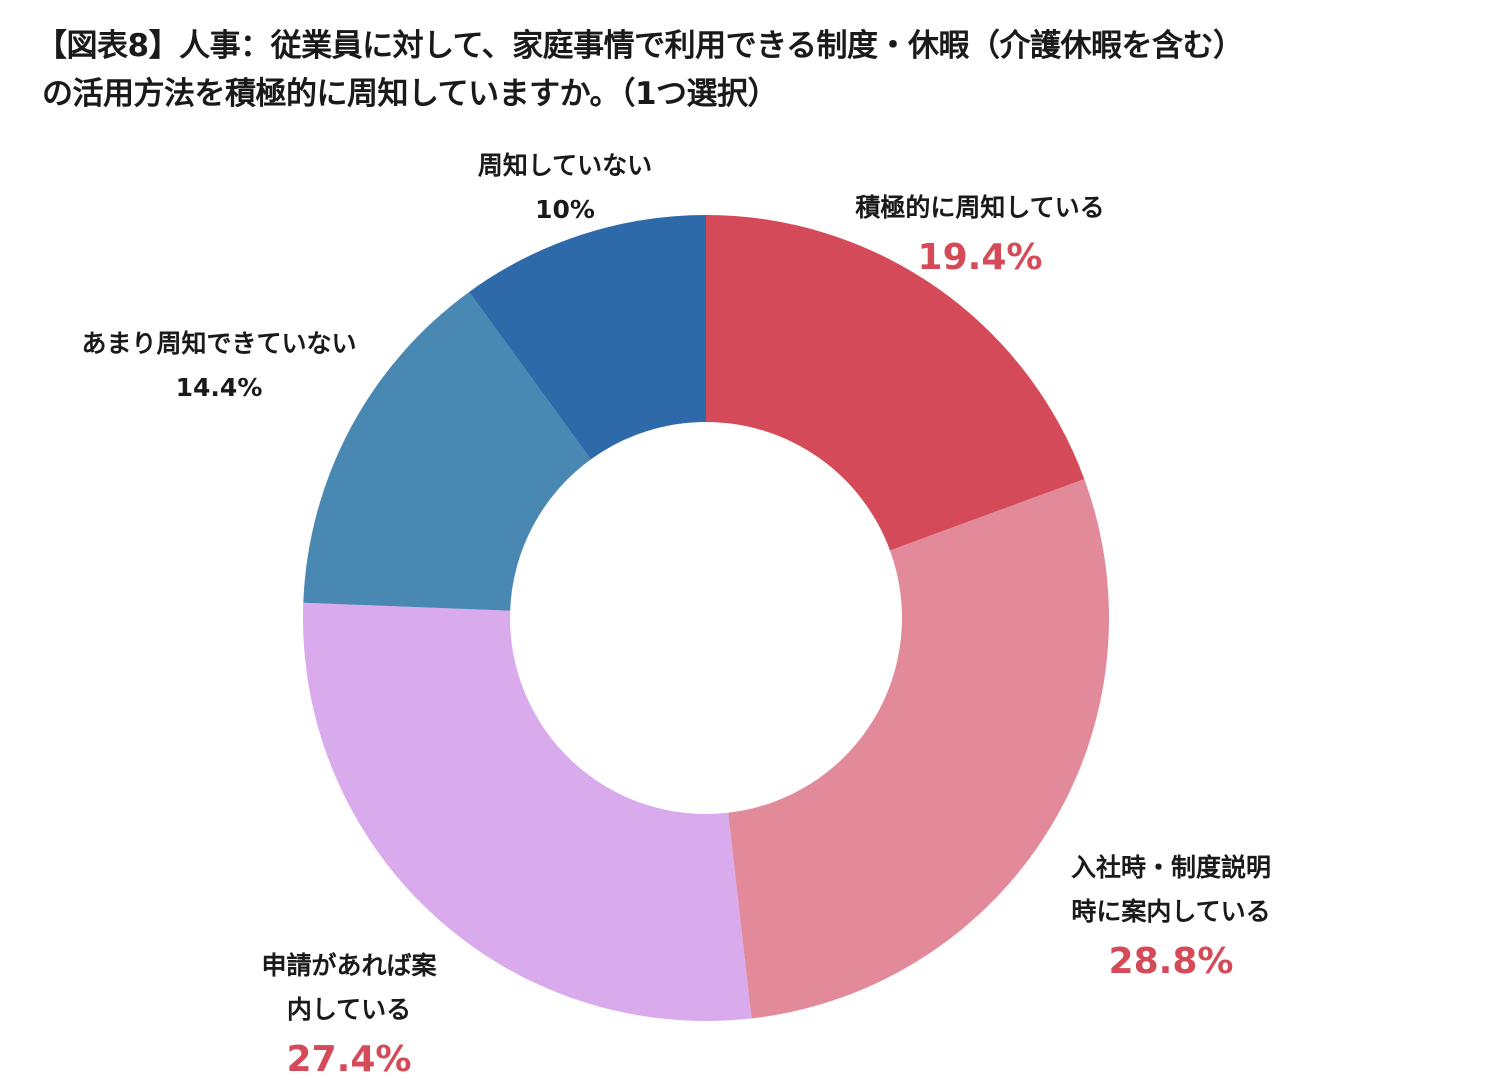 This screenshot has height=1088, width=1508. What do you see at coordinates (565, 209) in the screenshot?
I see `slice-value-label: 10%` at bounding box center [565, 209].